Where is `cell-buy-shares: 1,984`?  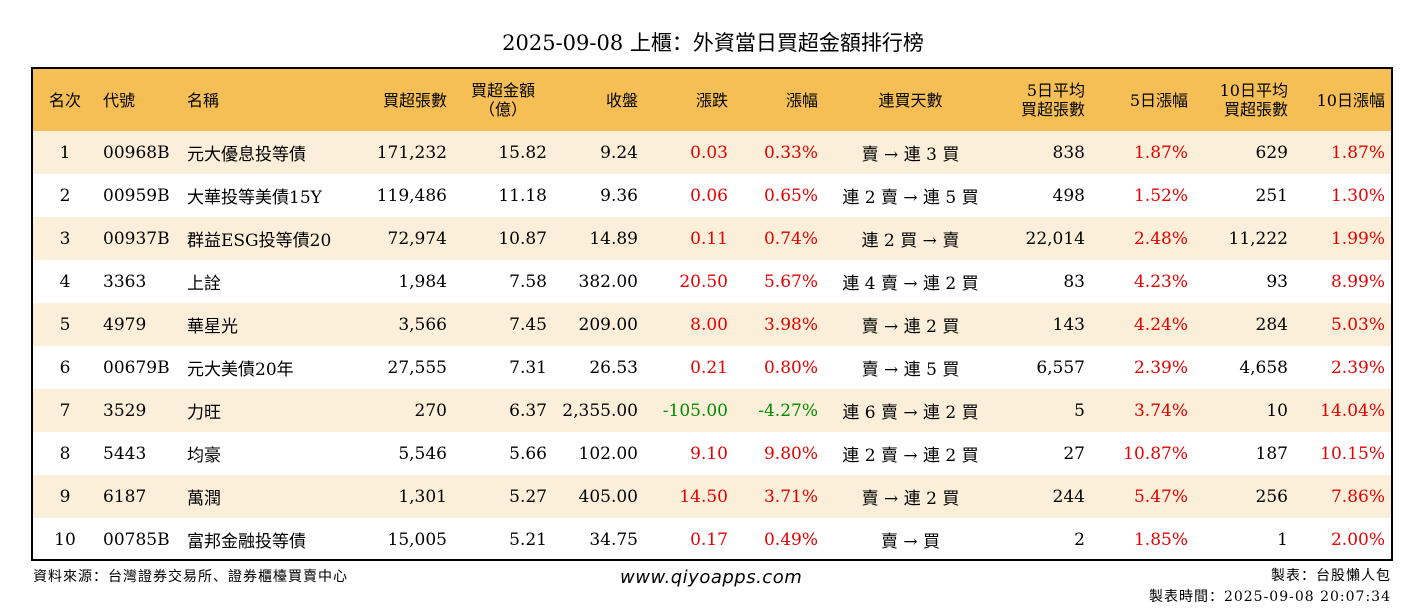 cell-buy-shares: 1,984 is located at coordinates (422, 281).